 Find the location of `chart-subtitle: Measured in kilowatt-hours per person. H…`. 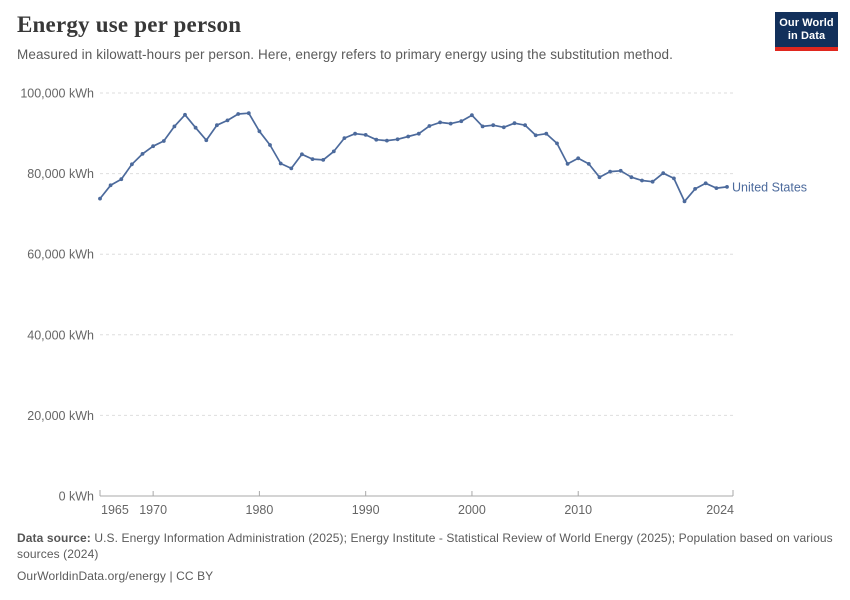

chart-subtitle: Measured in kilowatt-hours per person. H… is located at coordinates (345, 54).